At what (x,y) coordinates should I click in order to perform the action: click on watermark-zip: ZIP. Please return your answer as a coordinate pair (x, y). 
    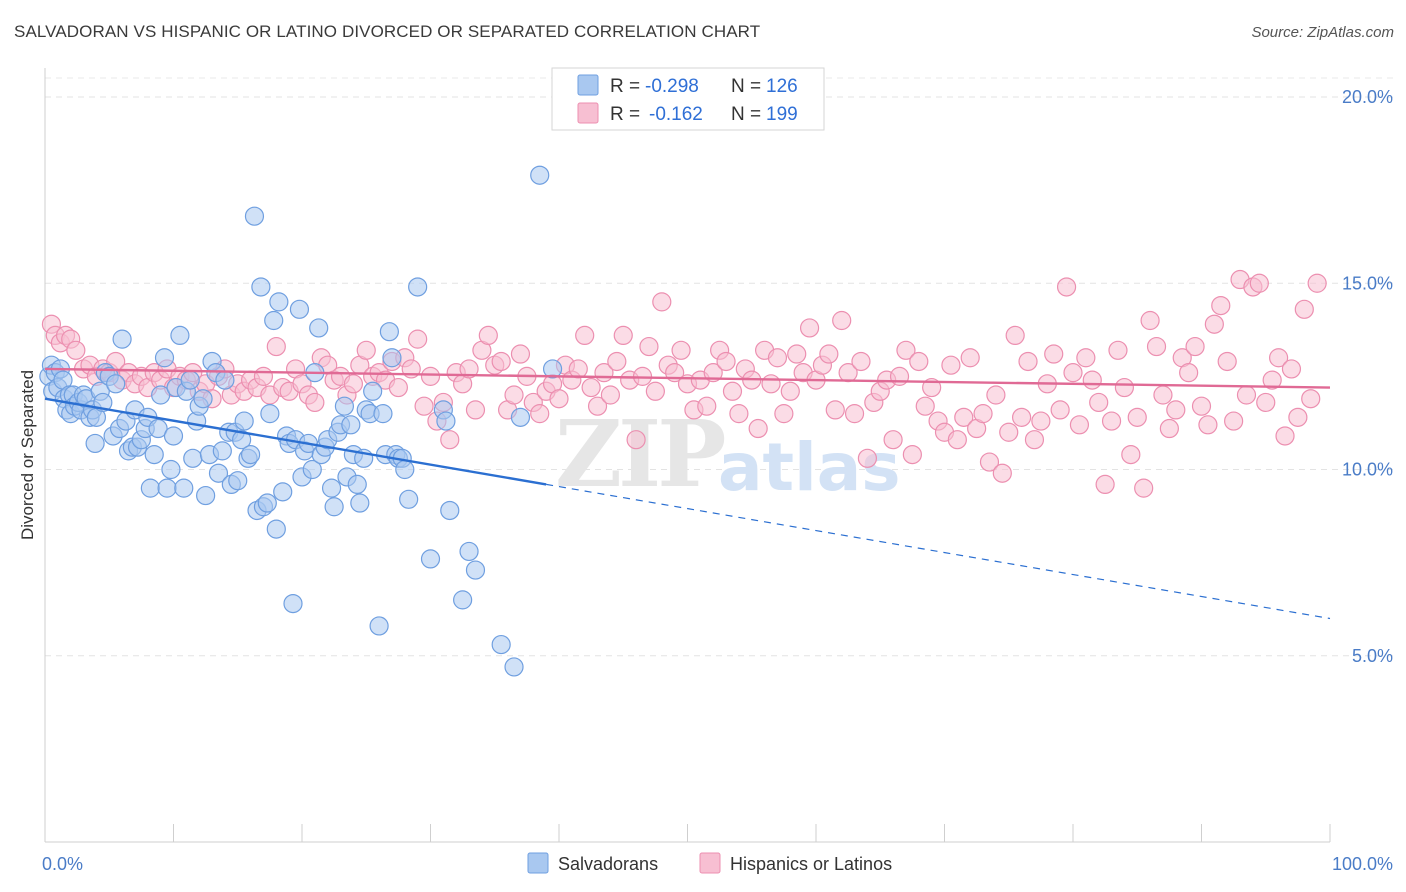
    Looking at the image, I should click on (639, 454).